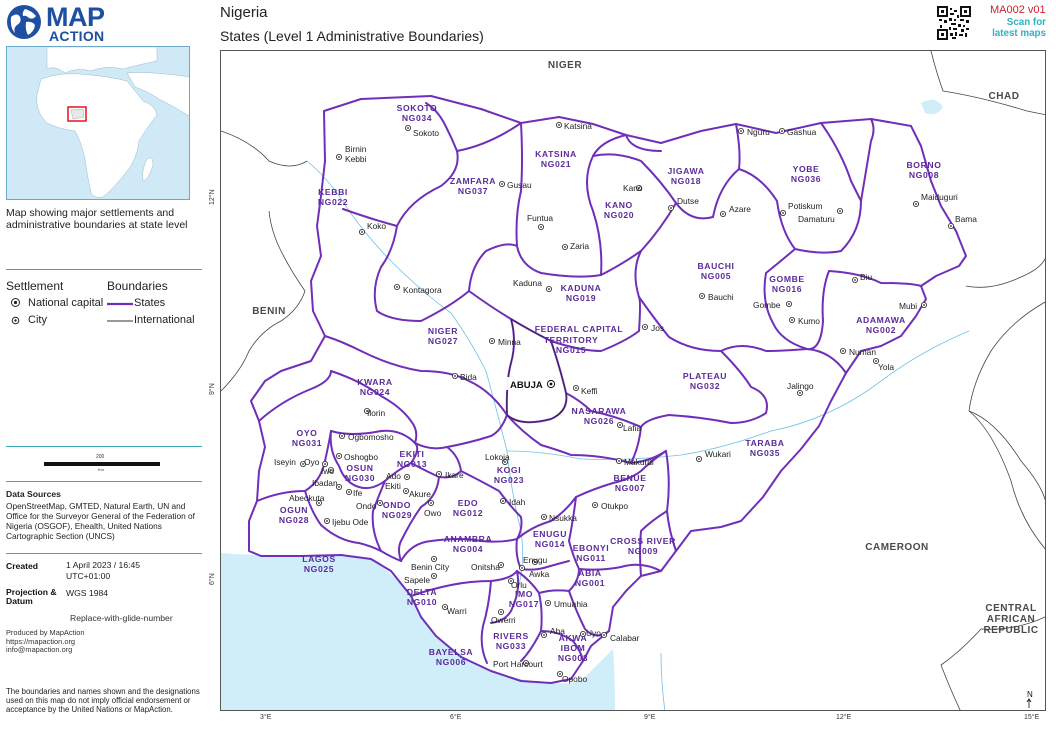  What do you see at coordinates (393, 476) in the screenshot?
I see `city-label-ado: Ado` at bounding box center [393, 476].